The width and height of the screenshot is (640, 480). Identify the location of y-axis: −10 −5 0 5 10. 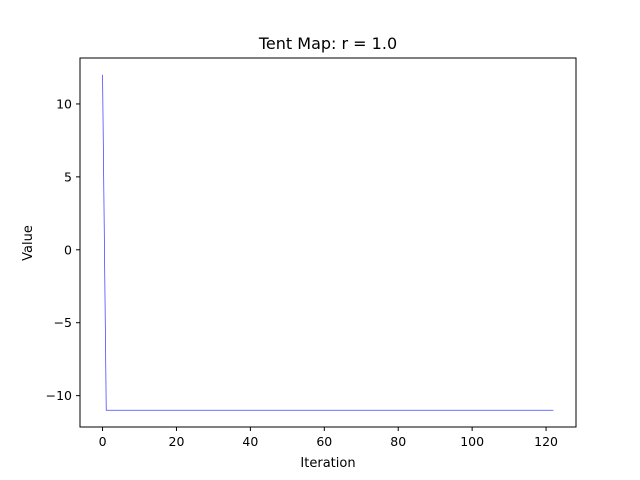
(63, 249).